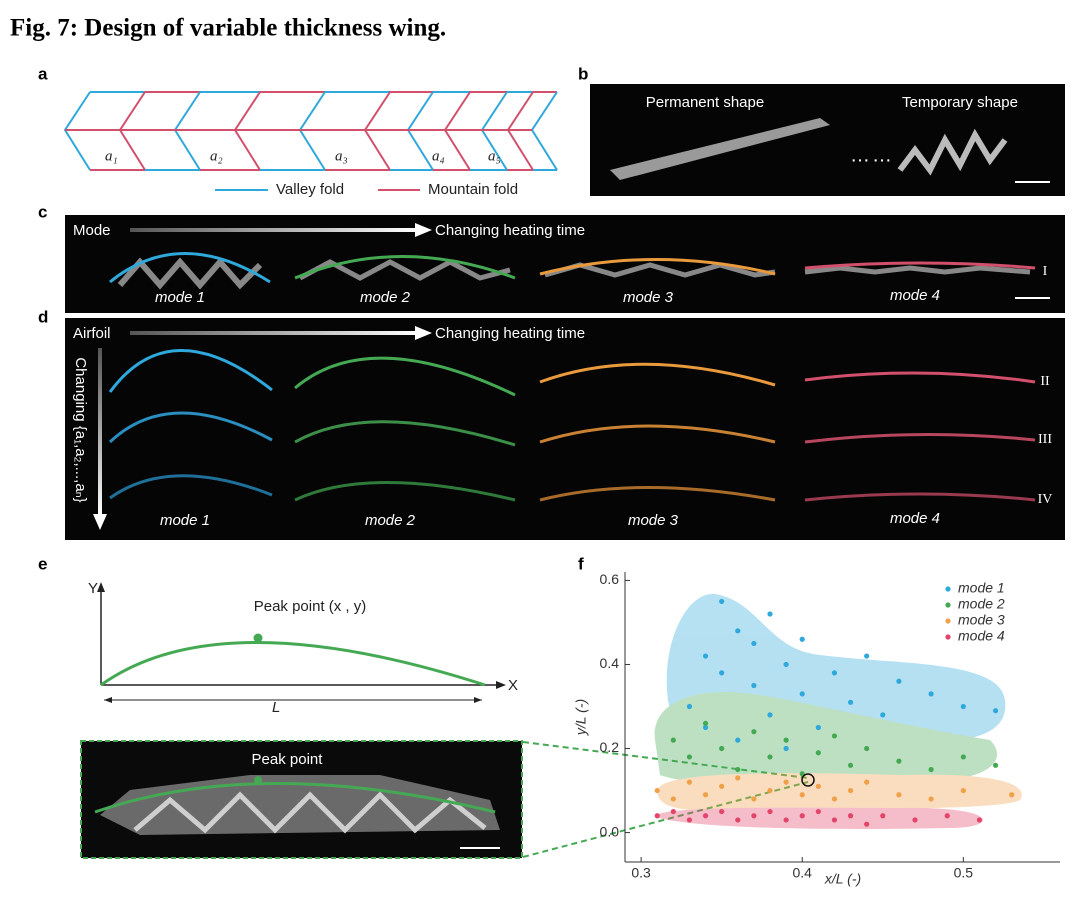 This screenshot has width=1080, height=899. I want to click on photo-caption: Temporary shape, so click(960, 102).